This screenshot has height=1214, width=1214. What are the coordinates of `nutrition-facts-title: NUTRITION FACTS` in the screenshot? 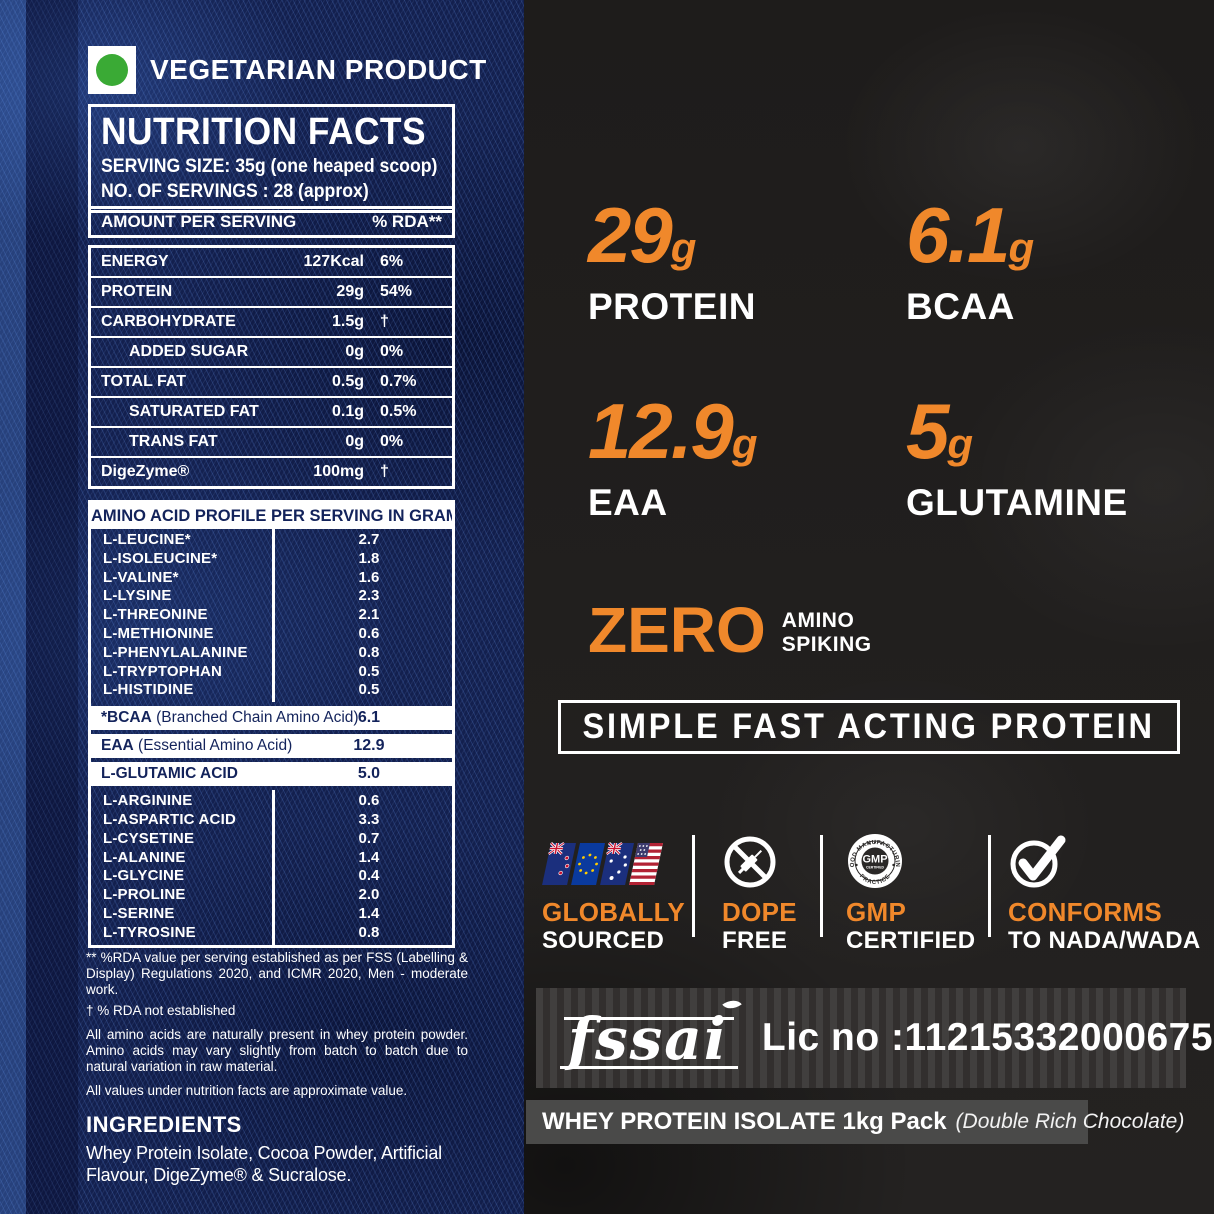 It's located at (264, 132).